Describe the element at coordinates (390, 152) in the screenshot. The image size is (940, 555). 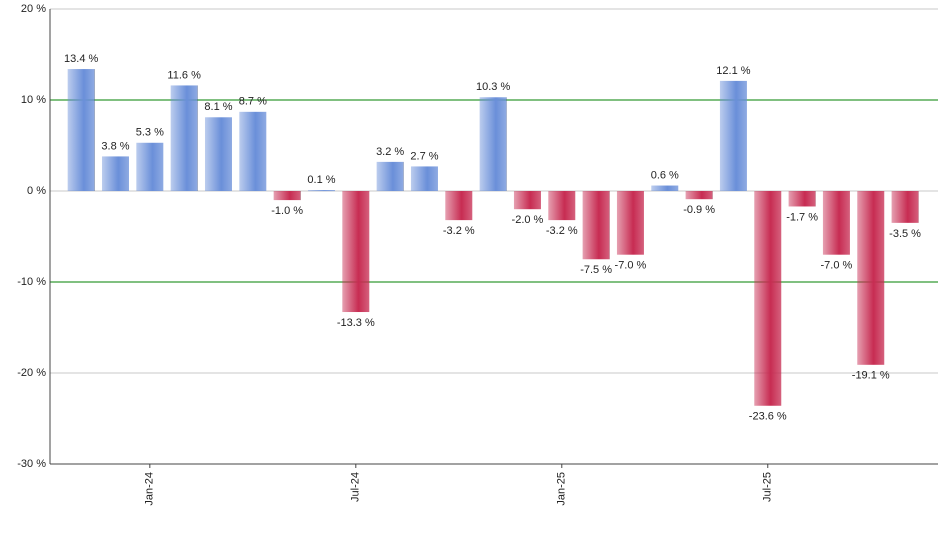
I see `data-label: 3.2 %` at that location.